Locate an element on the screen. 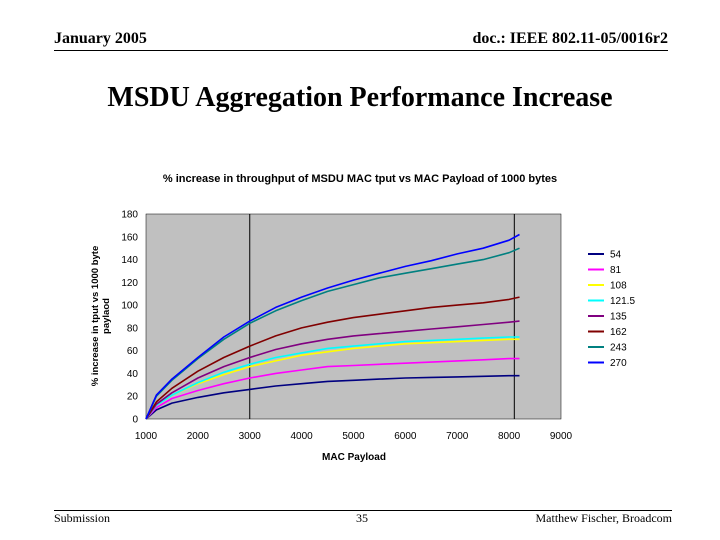 This screenshot has height=540, width=720. x-tick-label: 8000 is located at coordinates (509, 436).